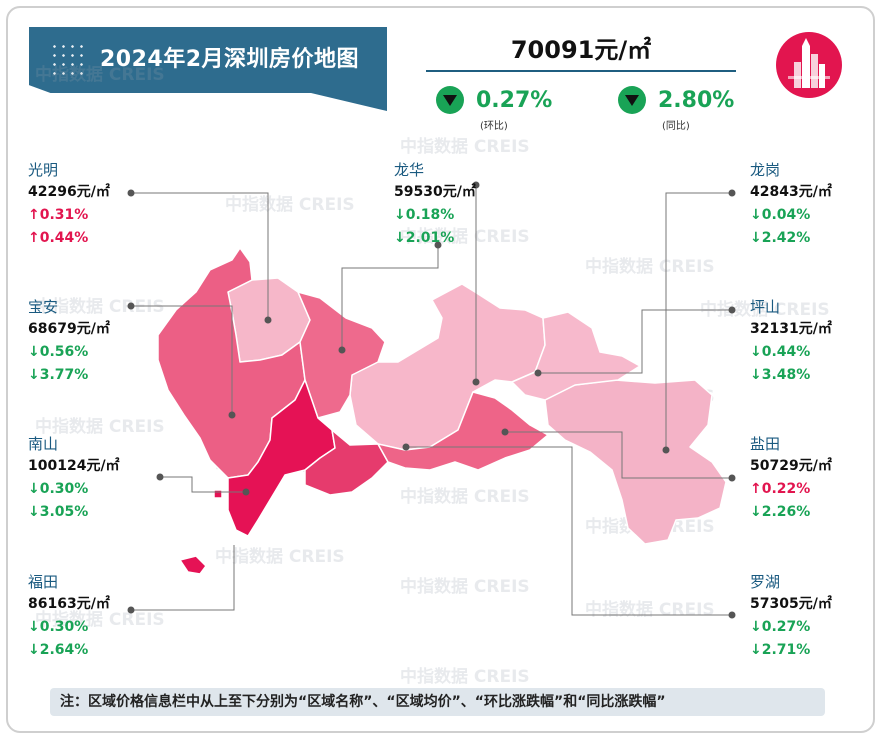 This screenshot has width=883, height=741. What do you see at coordinates (183, 578) in the screenshot?
I see `leader-line-futian` at bounding box center [183, 578].